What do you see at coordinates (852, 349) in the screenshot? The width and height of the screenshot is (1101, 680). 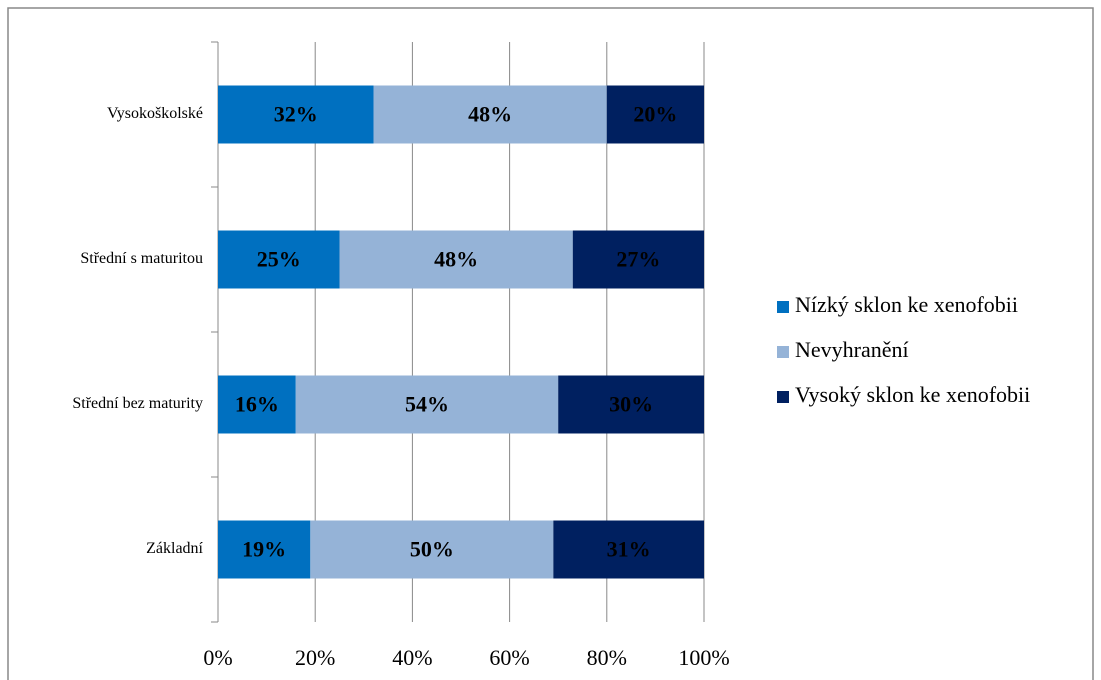 I see `legend-label: Nevyhranění` at bounding box center [852, 349].